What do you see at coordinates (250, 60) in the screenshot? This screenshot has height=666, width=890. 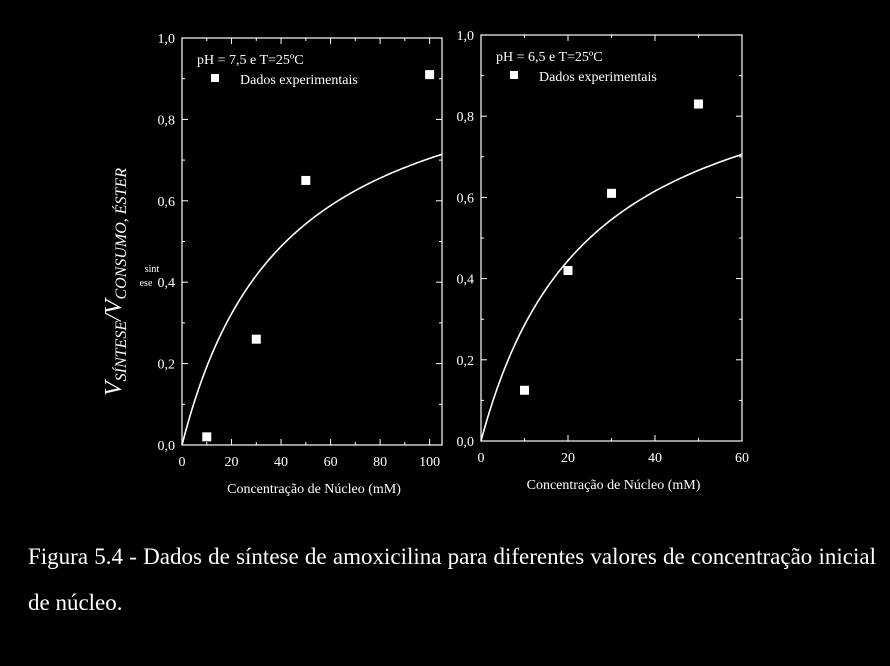 I see `condition-annotation: pH = 7,5 e T=25ºC` at bounding box center [250, 60].